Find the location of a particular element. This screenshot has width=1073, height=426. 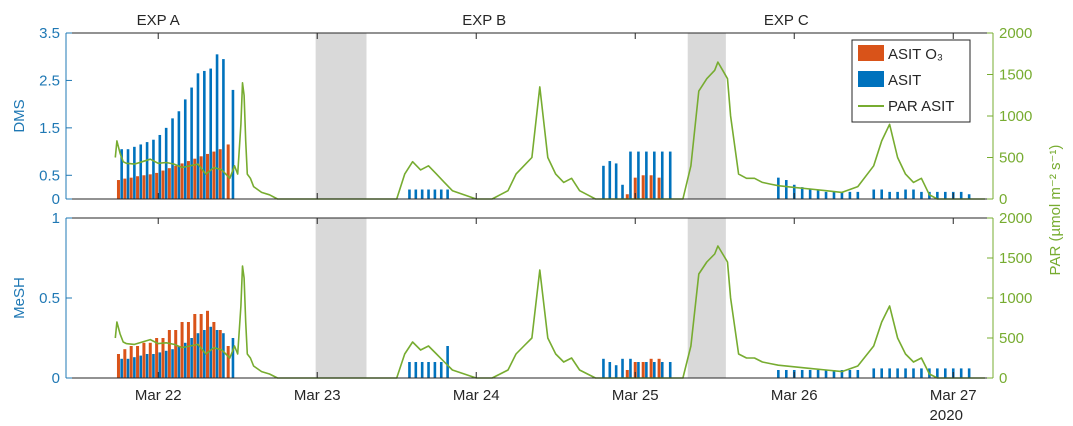

legend-label: ASIT O₃ is located at coordinates (915, 54).